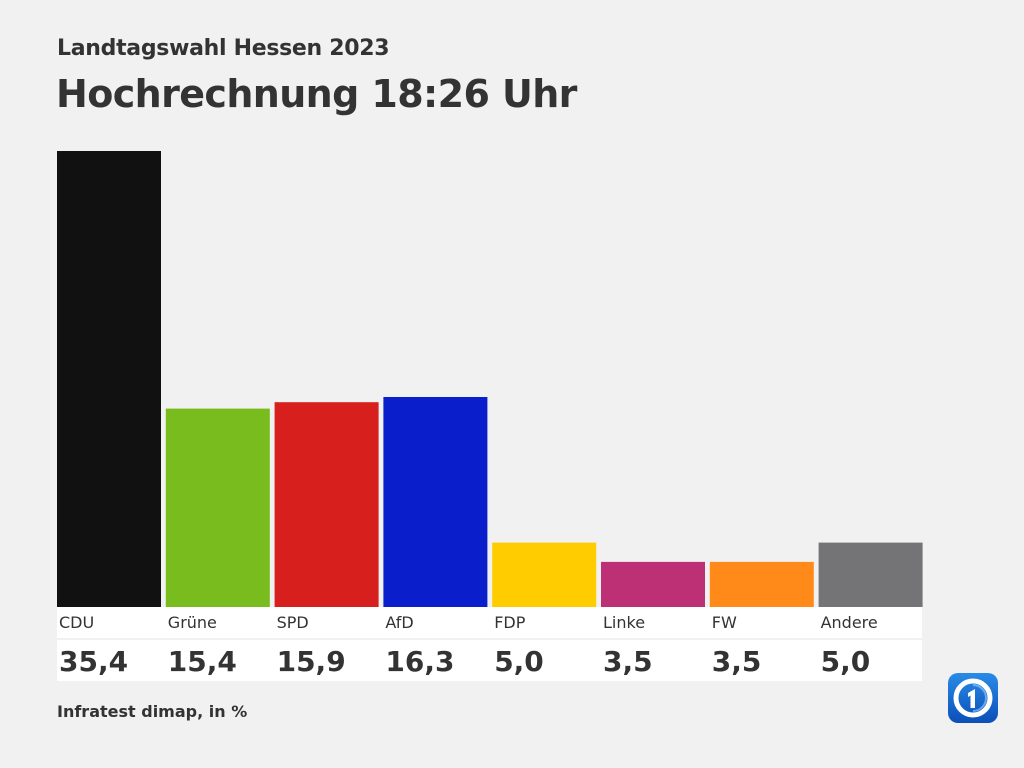 This screenshot has width=1024, height=768. What do you see at coordinates (93, 661) in the screenshot?
I see `party-value-cdu: 35,4` at bounding box center [93, 661].